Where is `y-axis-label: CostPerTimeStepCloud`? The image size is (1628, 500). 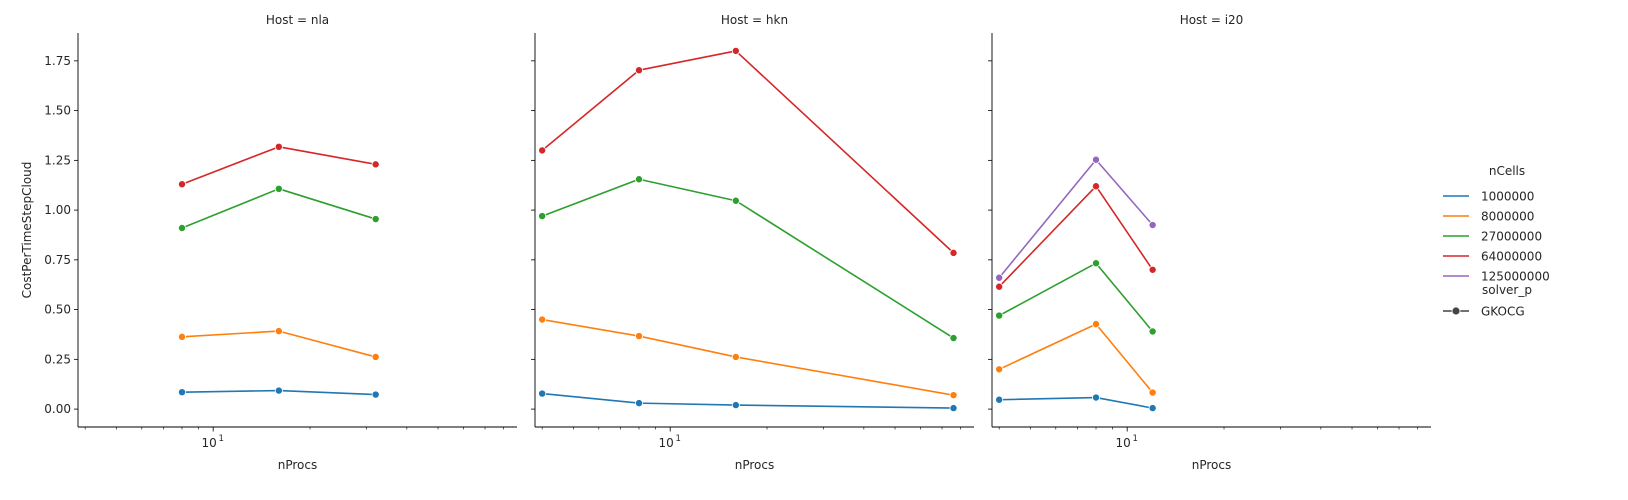
y-axis-label: CostPerTimeStepCloud is located at coordinates (27, 230).